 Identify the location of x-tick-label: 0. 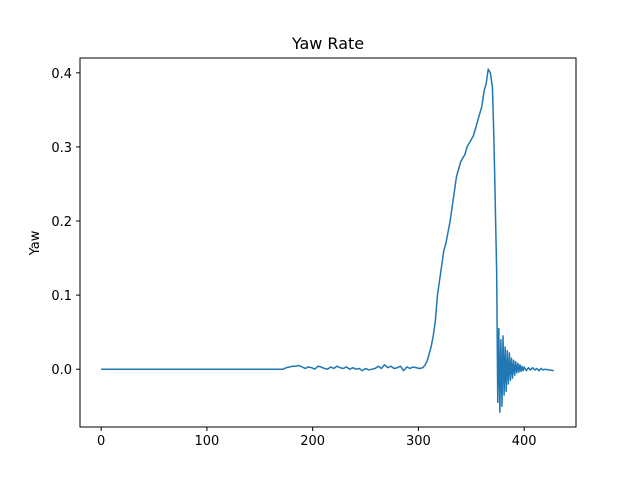
(101, 441).